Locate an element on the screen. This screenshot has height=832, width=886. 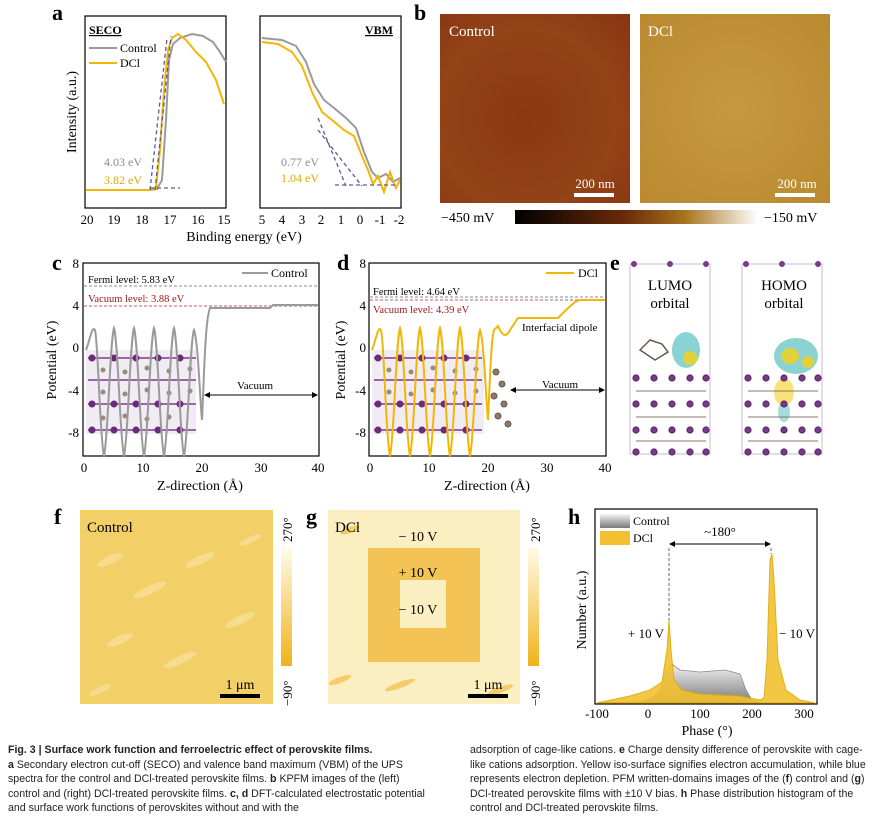
seco-x-ticks: 20 19 18 17 16 15 is located at coordinates (156, 219).